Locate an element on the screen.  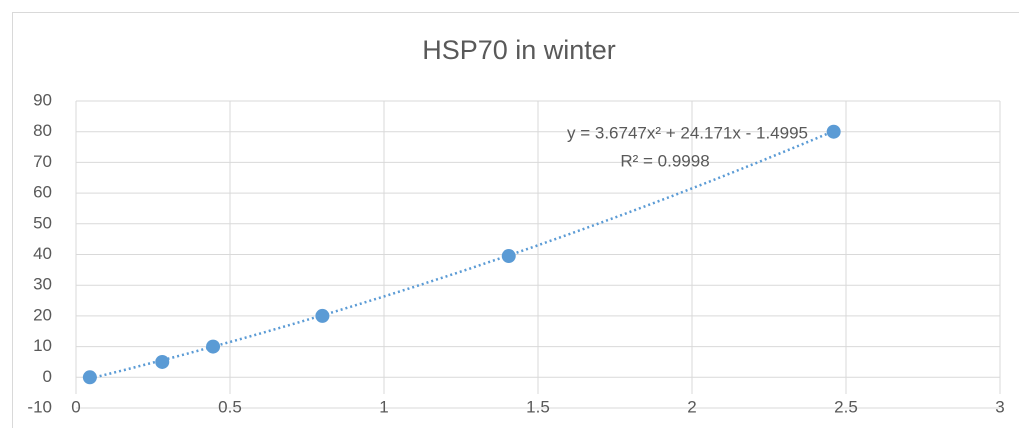
y-tick-label: 40 is located at coordinates (42, 253).